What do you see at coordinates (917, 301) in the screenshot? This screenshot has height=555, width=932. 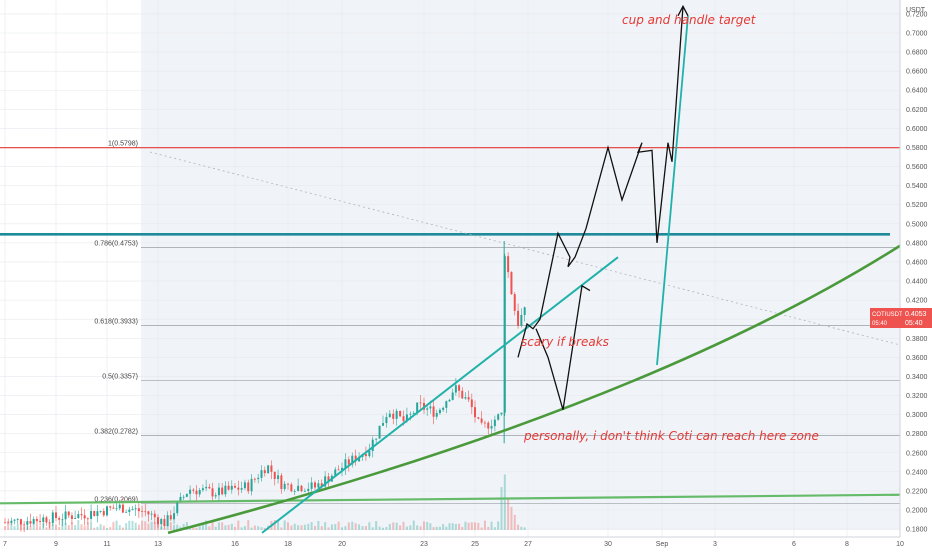 I see `y-tick-label: 0.4200` at bounding box center [917, 301].